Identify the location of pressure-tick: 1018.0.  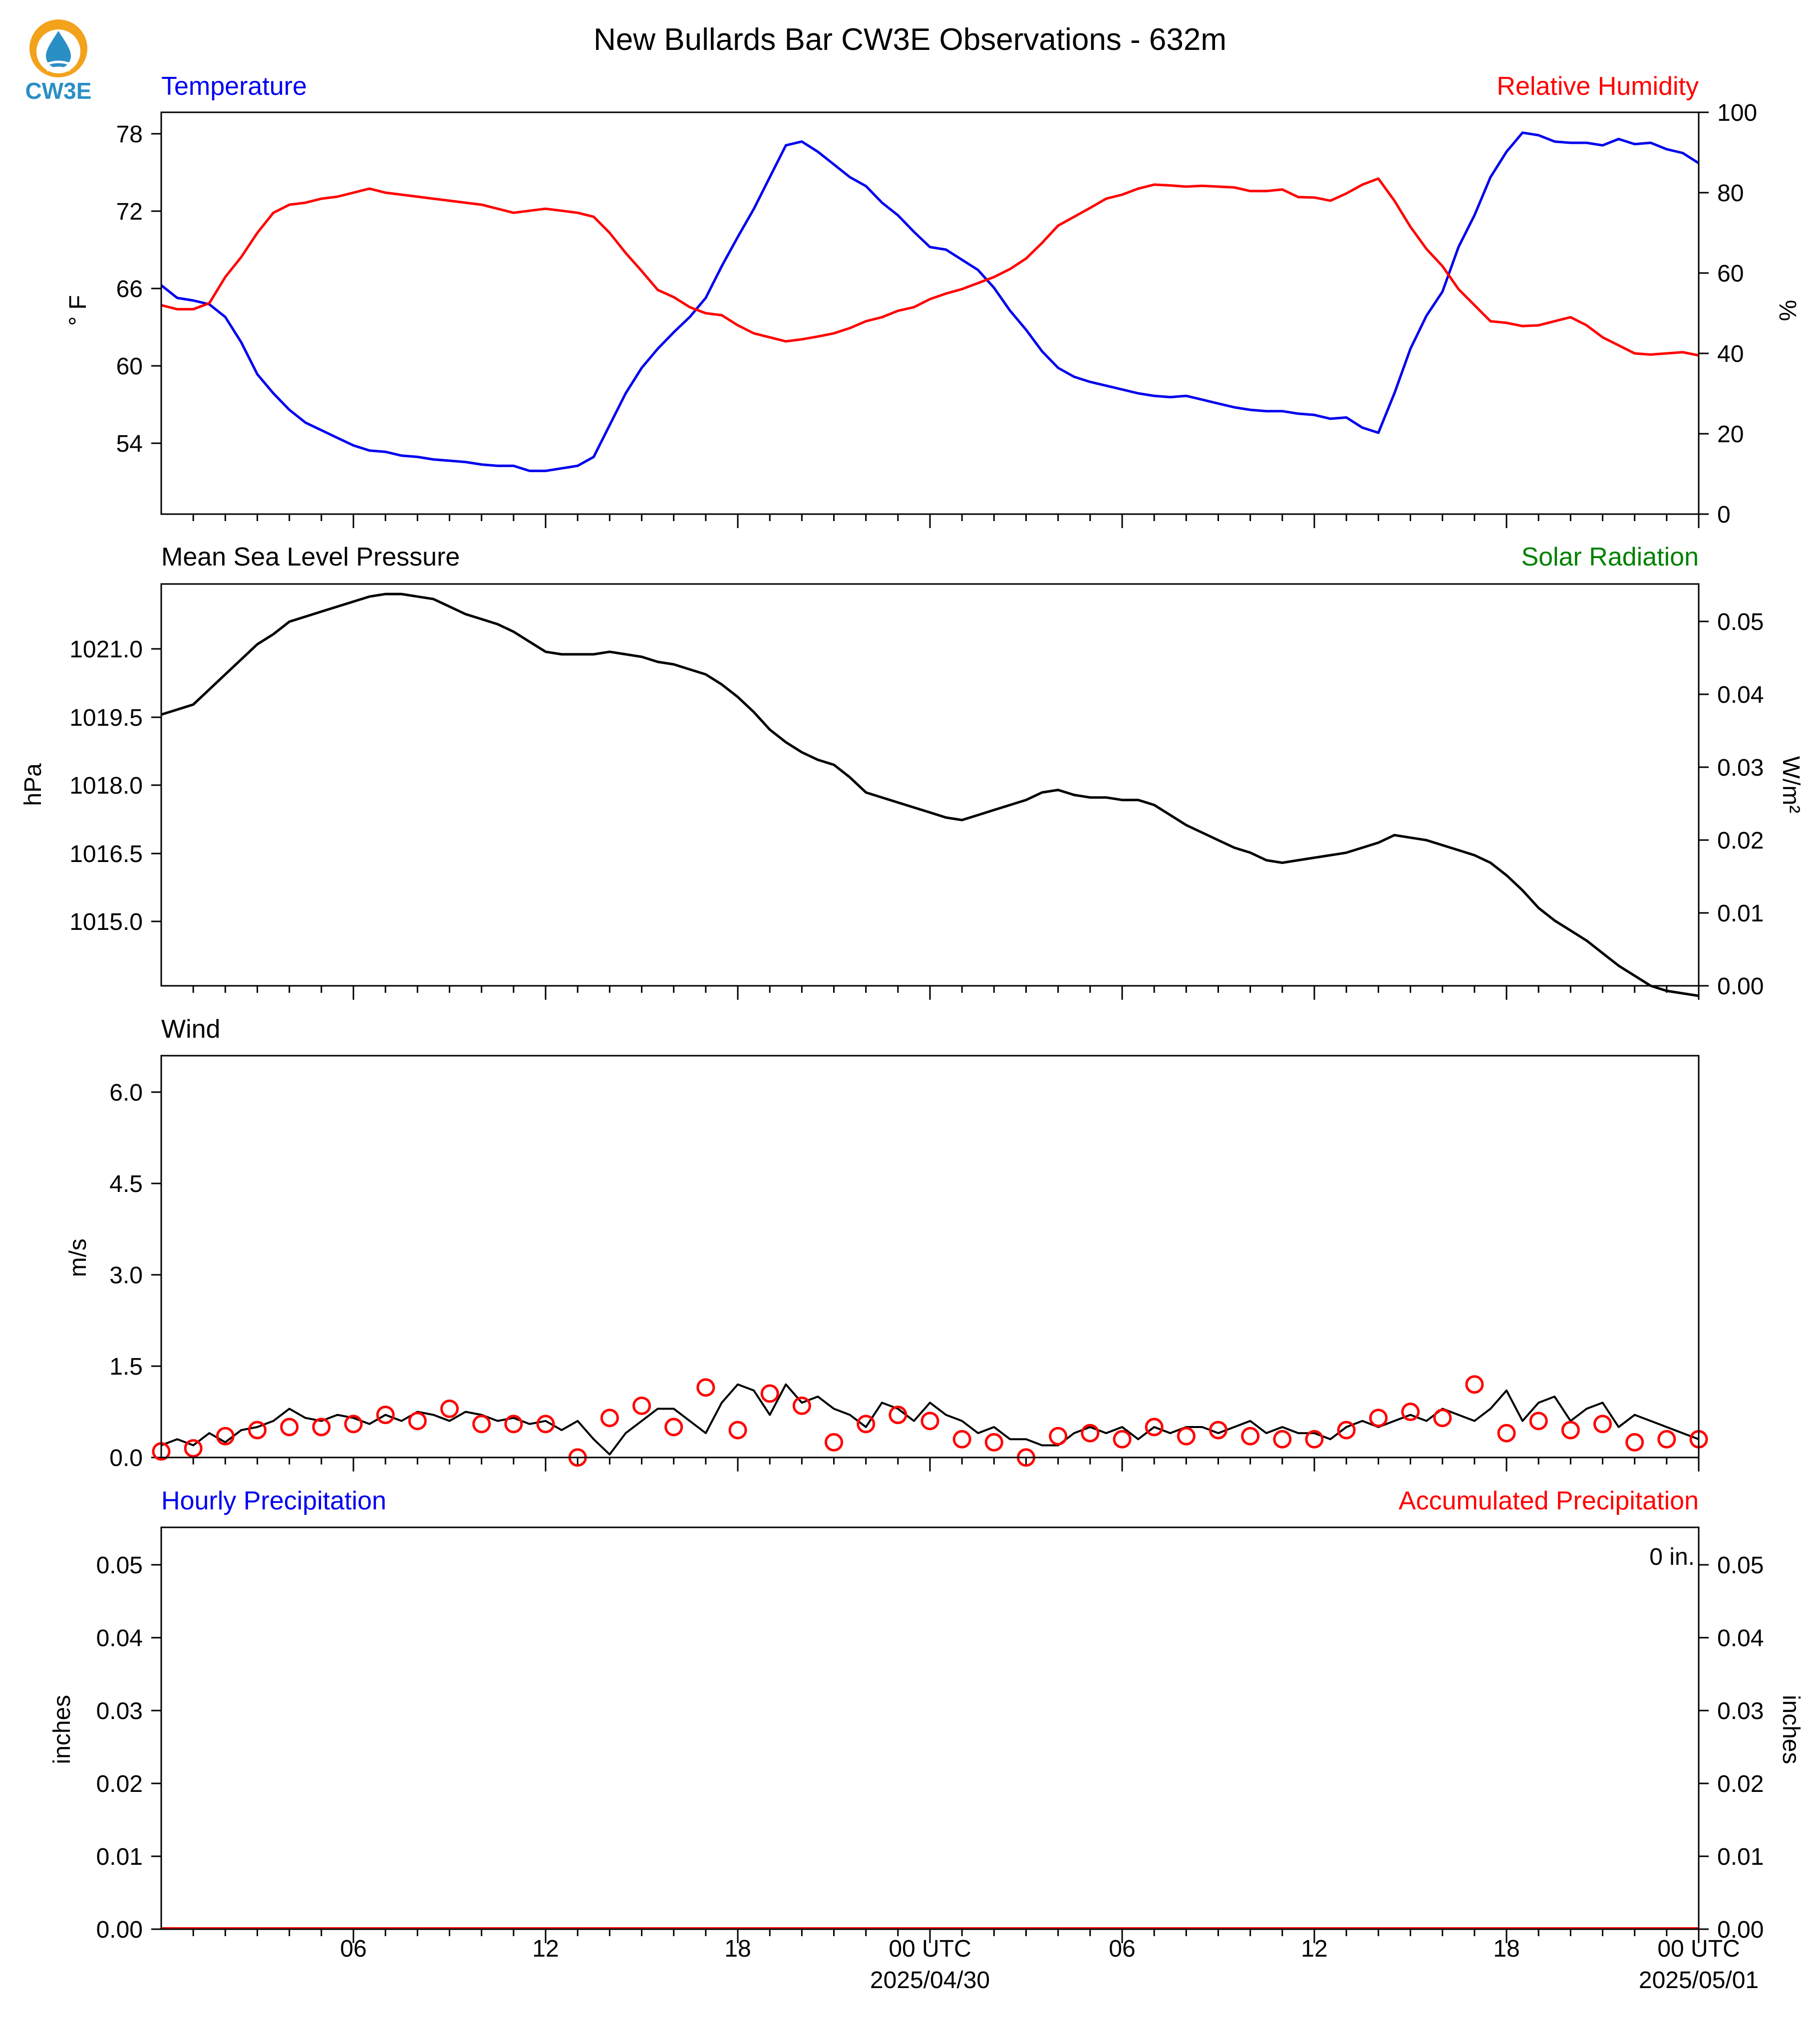
(106, 786).